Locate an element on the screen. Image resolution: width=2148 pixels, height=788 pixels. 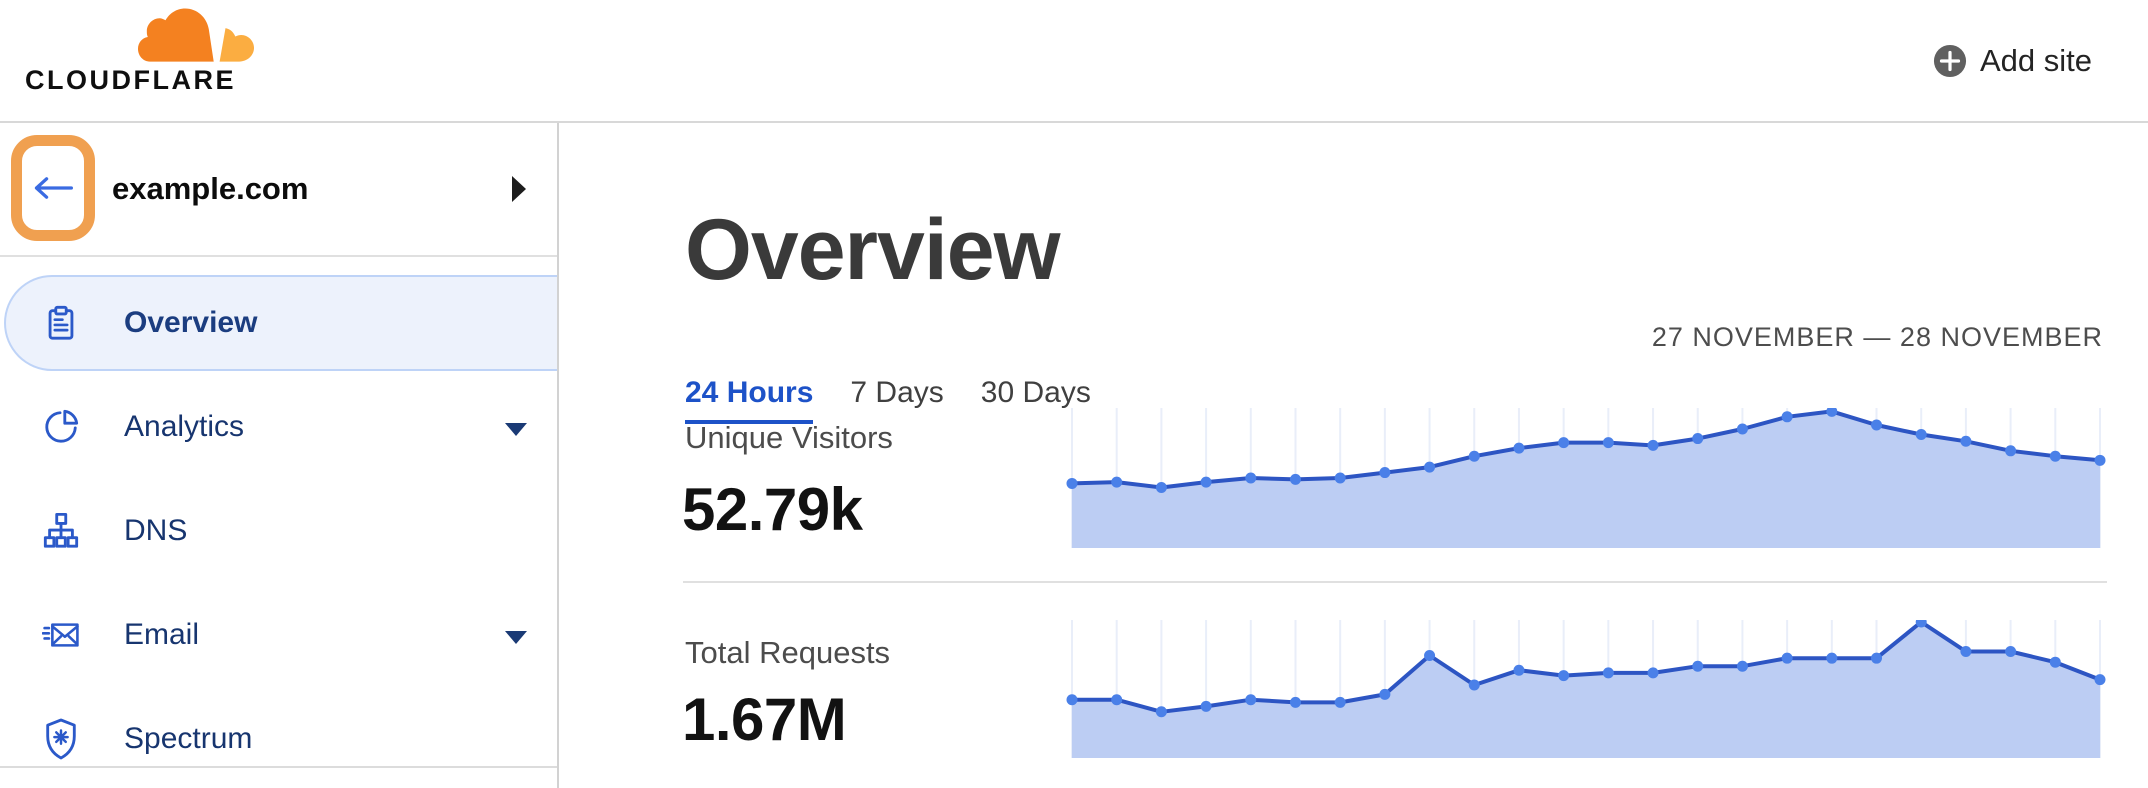
pie-chart-icon is located at coordinates (61, 427).